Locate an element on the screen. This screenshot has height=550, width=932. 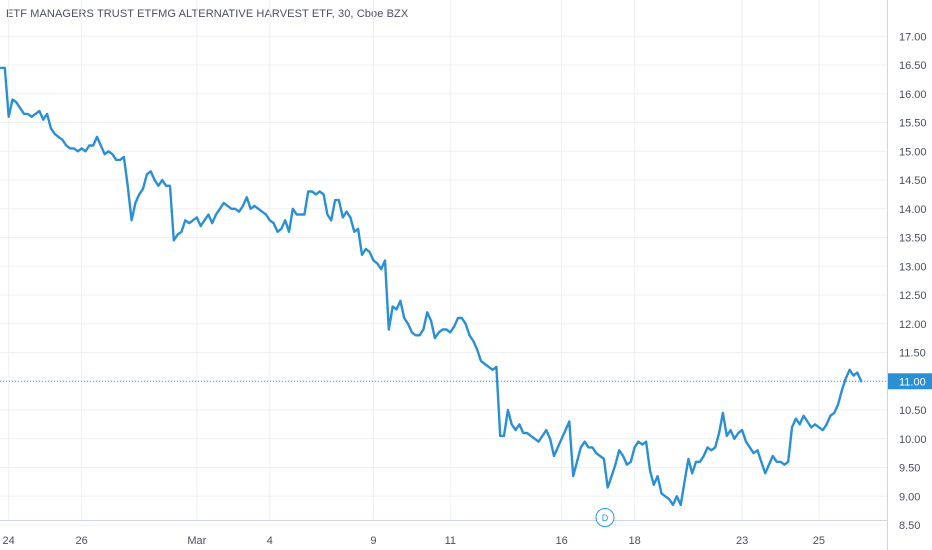
labels: 11.00 D is located at coordinates (763, 450).